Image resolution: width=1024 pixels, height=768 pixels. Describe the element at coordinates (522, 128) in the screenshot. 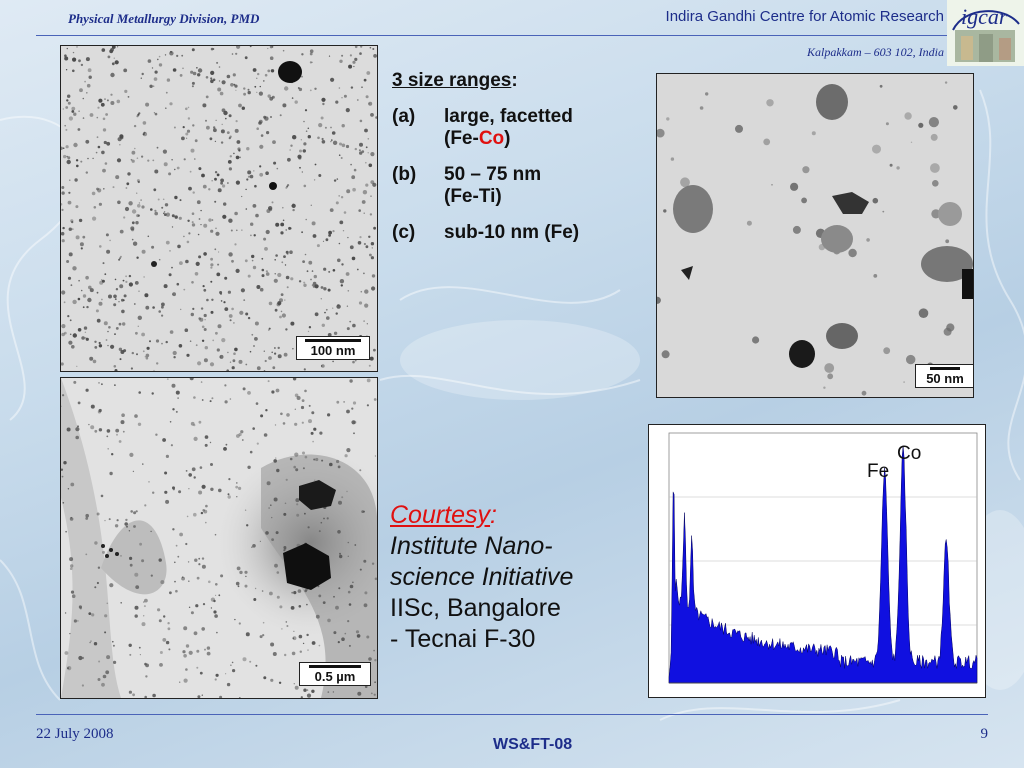

I see `list-item-a: (a) large, facetted (Fe-Co)` at that location.